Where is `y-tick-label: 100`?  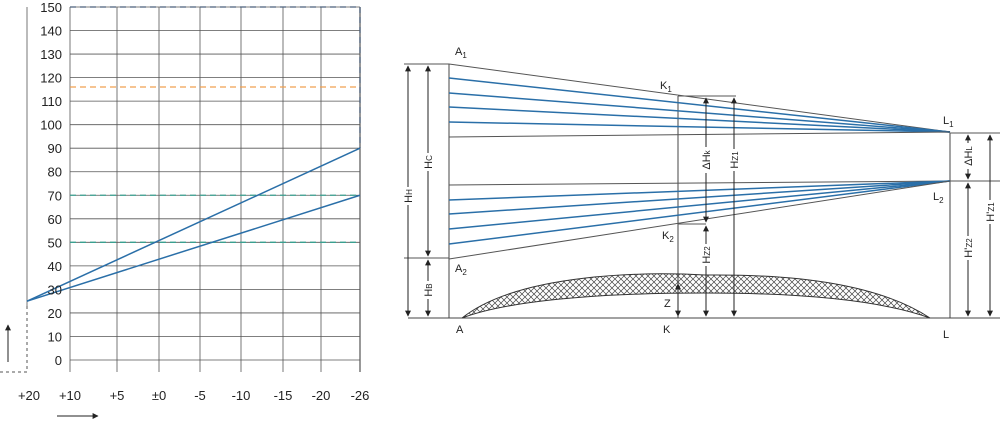 y-tick-label: 100 is located at coordinates (51, 125).